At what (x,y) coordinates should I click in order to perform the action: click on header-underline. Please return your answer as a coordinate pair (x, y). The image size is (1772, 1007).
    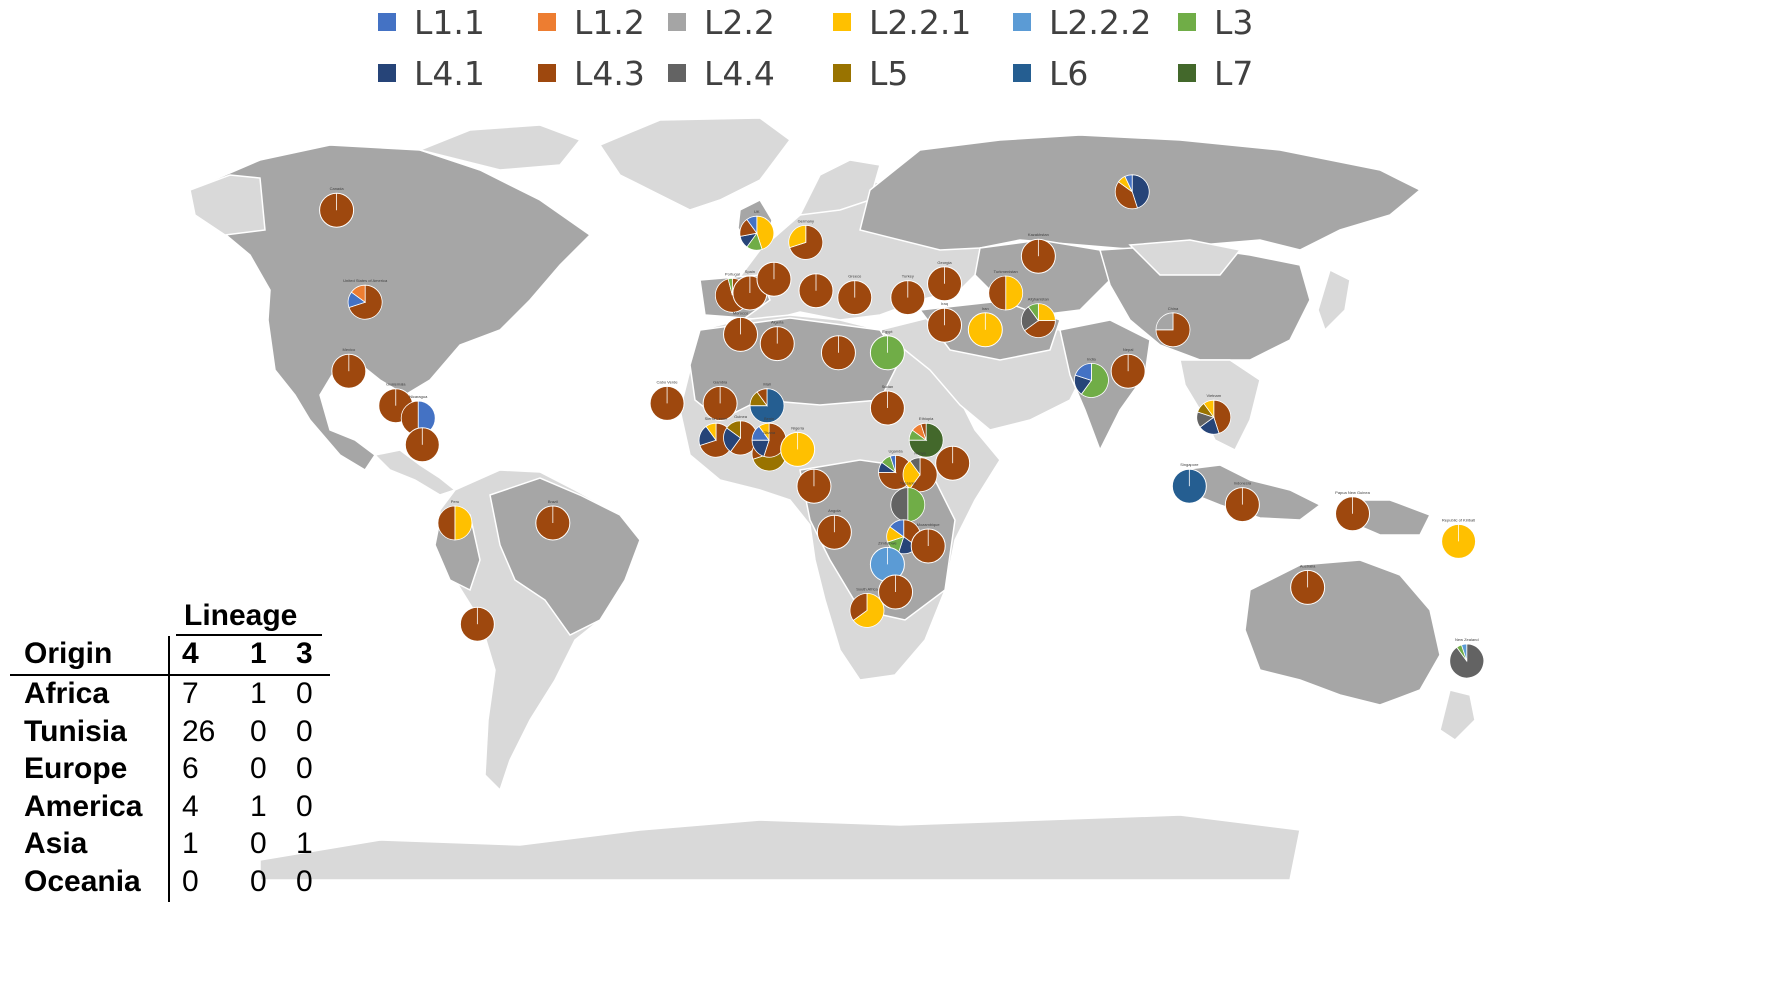
    Looking at the image, I should click on (170, 675).